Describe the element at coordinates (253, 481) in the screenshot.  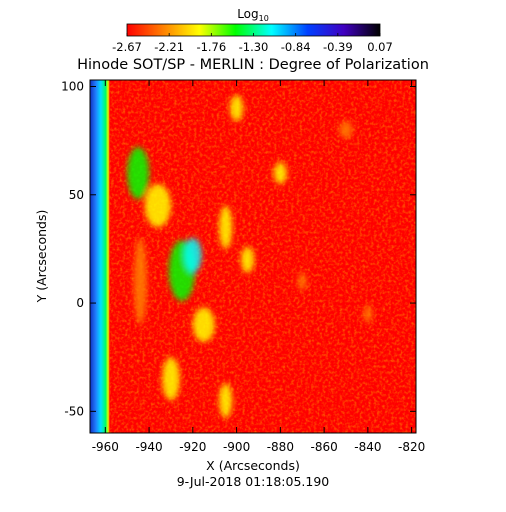
I see `timestamp-footer: 9-Jul-2018 01:18:05.190` at that location.